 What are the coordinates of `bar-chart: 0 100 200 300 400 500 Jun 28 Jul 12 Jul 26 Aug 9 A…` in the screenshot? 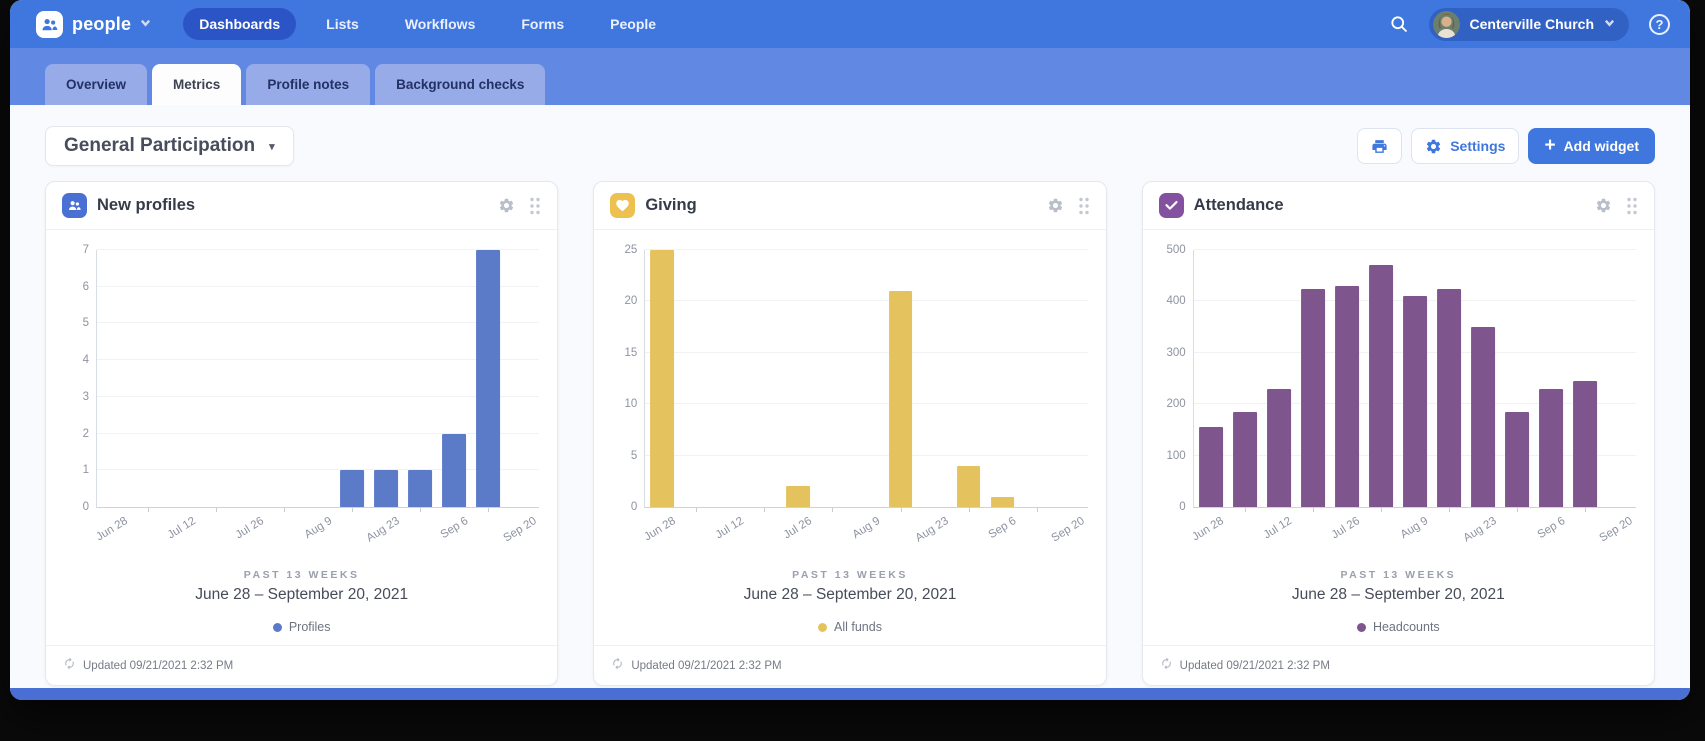 It's located at (1398, 393).